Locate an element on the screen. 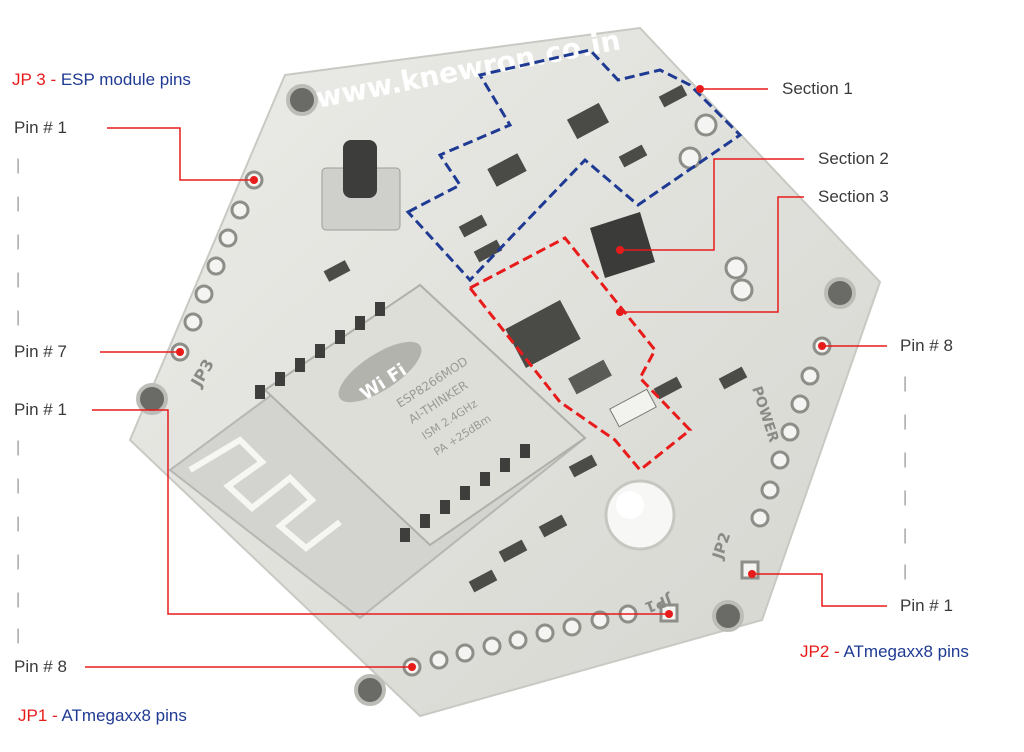 The height and width of the screenshot is (752, 1024). led is located at coordinates (640, 515).